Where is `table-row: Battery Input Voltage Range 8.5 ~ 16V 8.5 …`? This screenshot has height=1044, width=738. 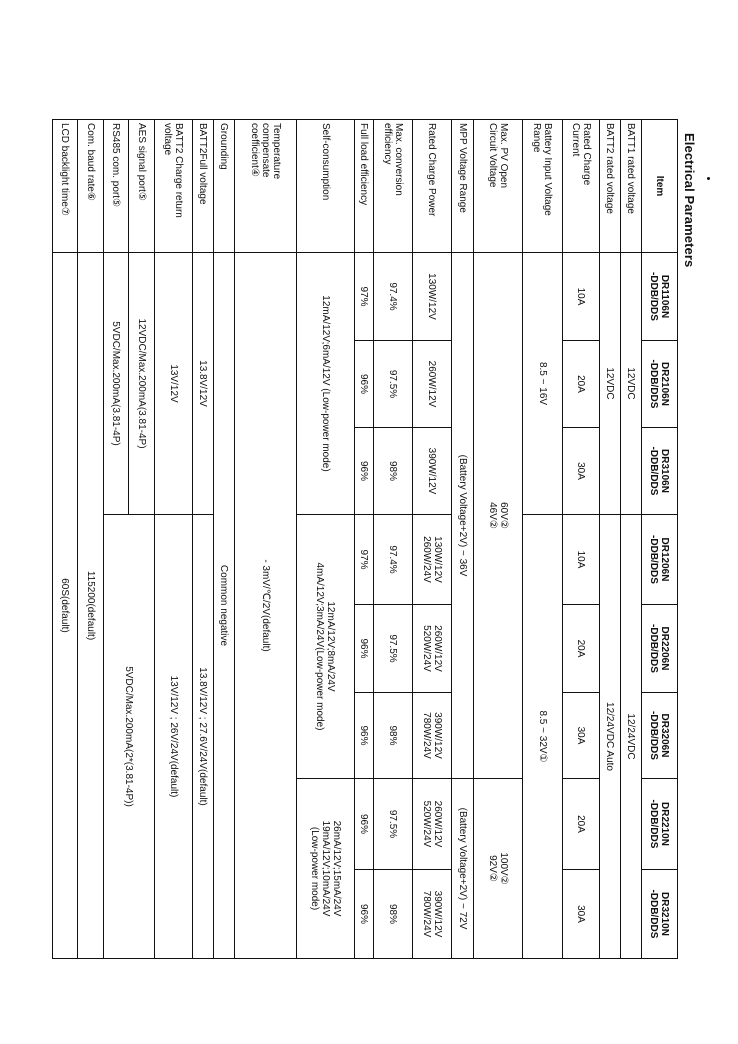 table-row: Battery Input Voltage Range 8.5 ~ 16V 8.5 … is located at coordinates (542, 539).